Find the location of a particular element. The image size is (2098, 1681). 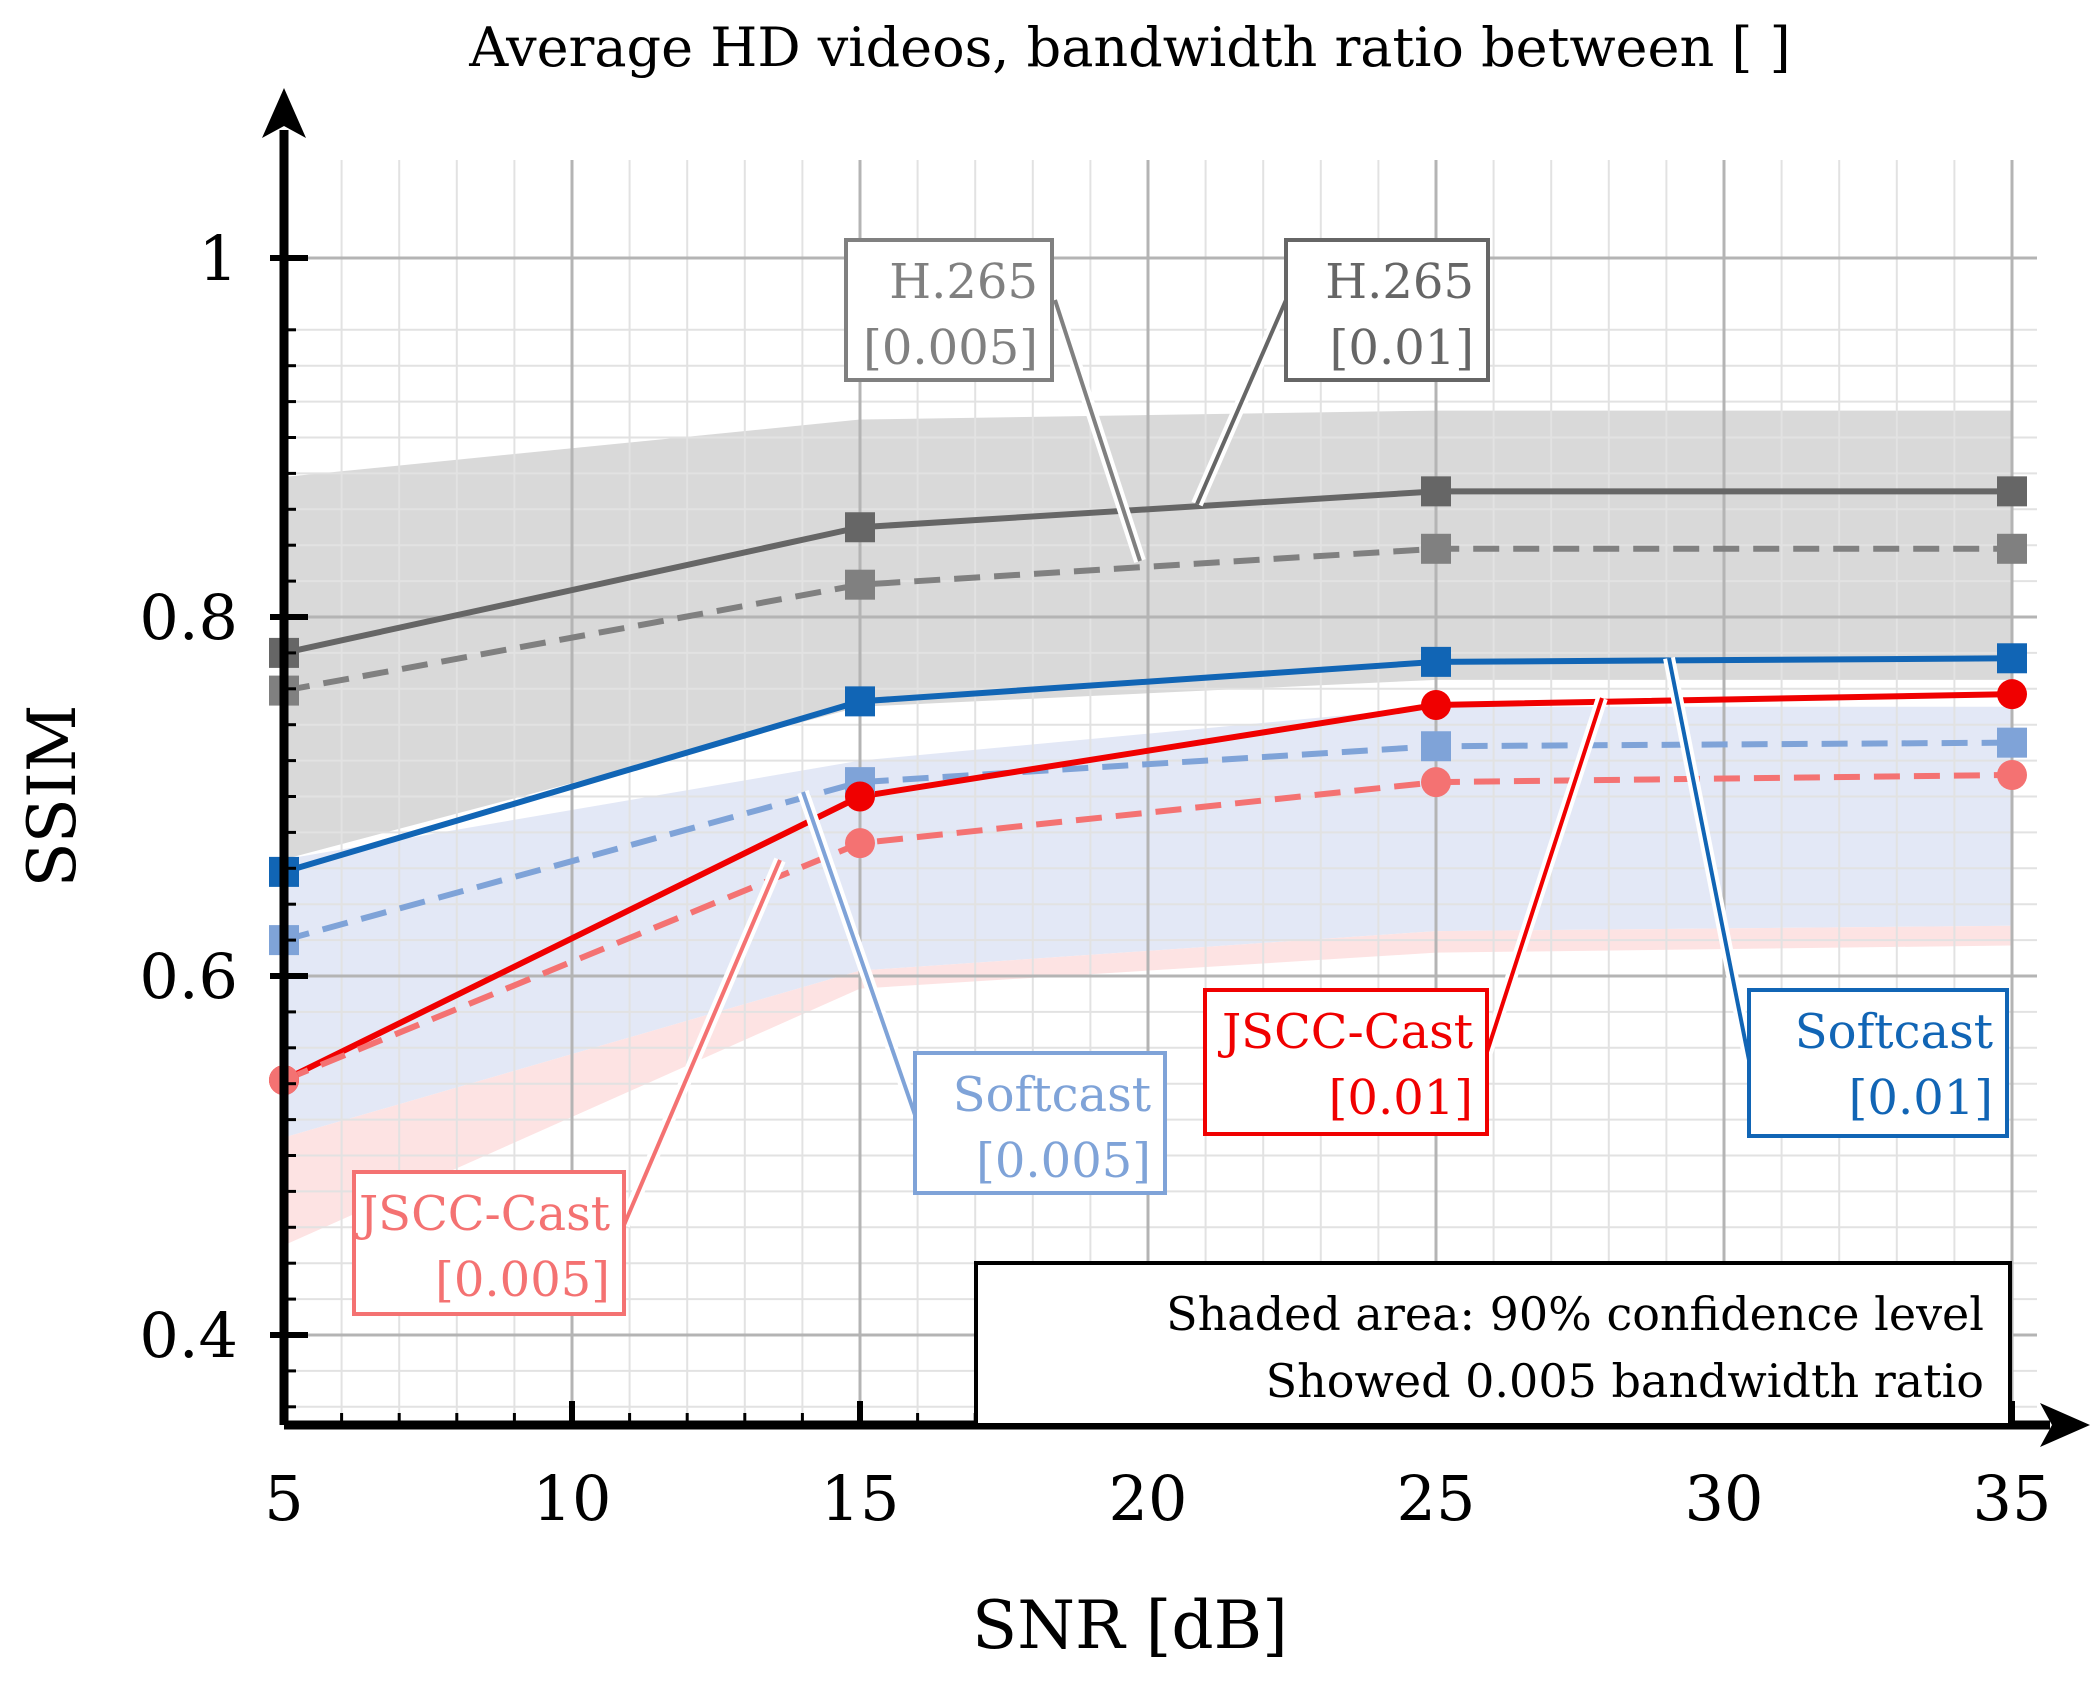

y-tick-label: 0.8 is located at coordinates (188, 617).